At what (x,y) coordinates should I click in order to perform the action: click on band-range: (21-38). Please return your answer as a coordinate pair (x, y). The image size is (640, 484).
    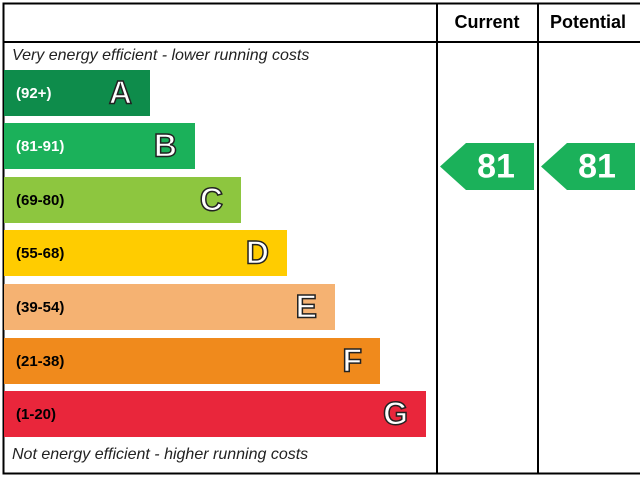
    Looking at the image, I should click on (40, 361).